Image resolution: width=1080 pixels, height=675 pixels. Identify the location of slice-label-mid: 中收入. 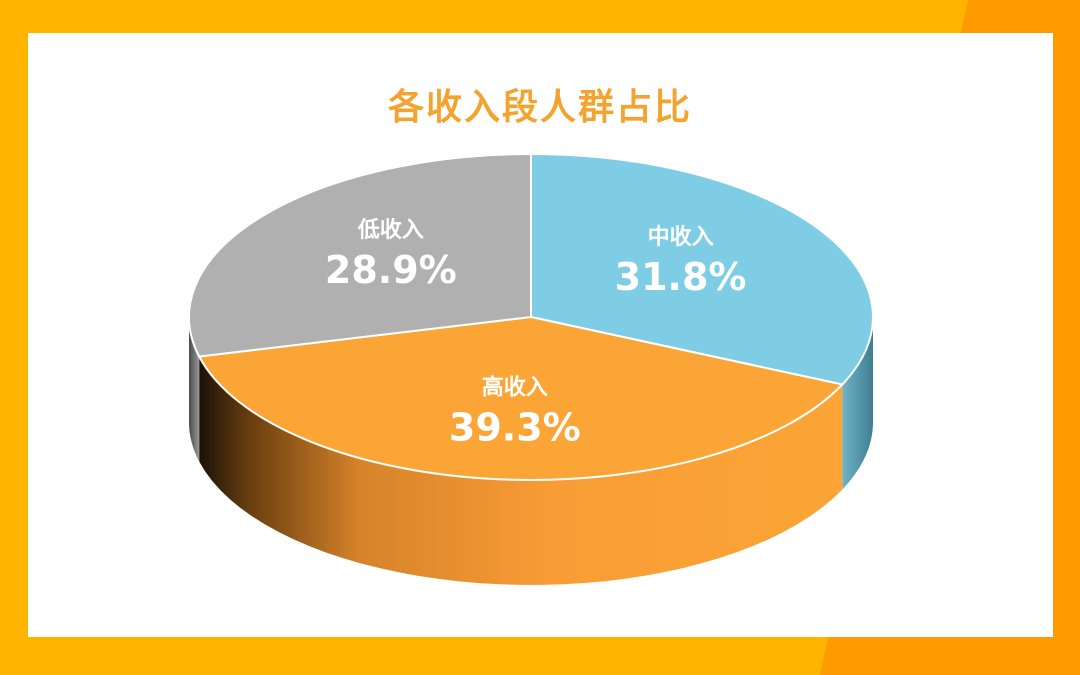
(681, 237).